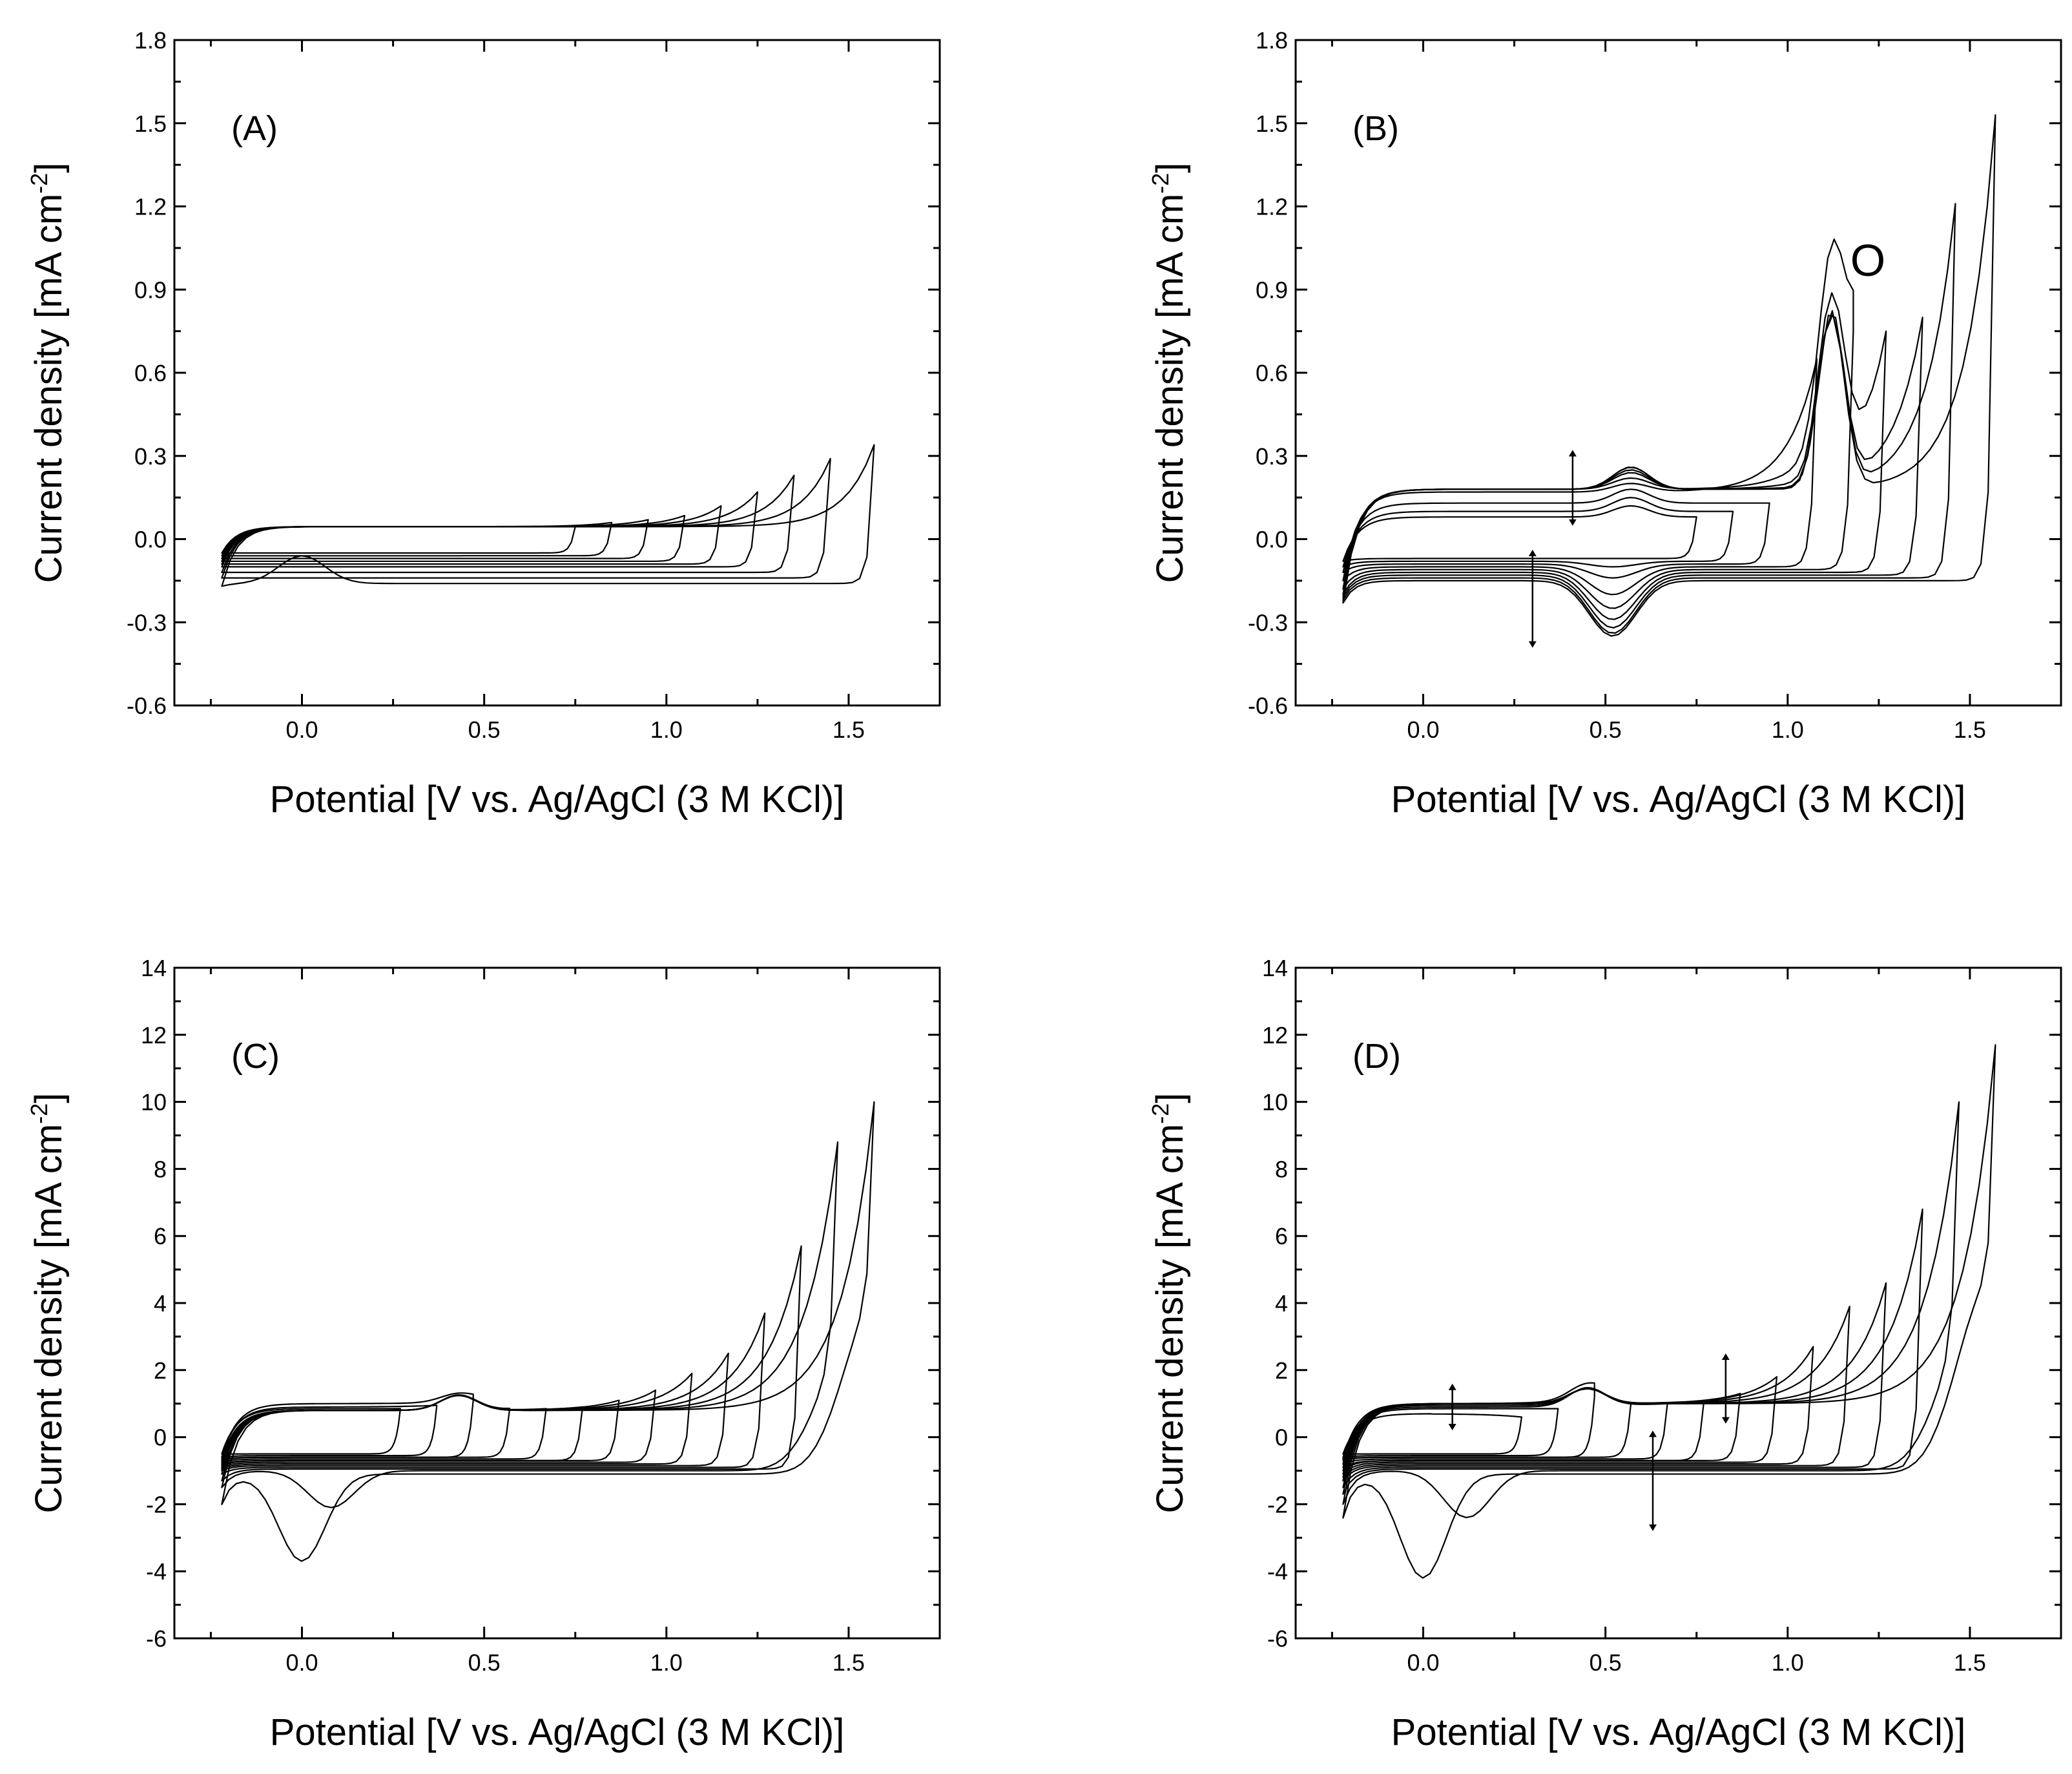  What do you see at coordinates (255, 1056) in the screenshot?
I see `panel-label: (C)` at bounding box center [255, 1056].